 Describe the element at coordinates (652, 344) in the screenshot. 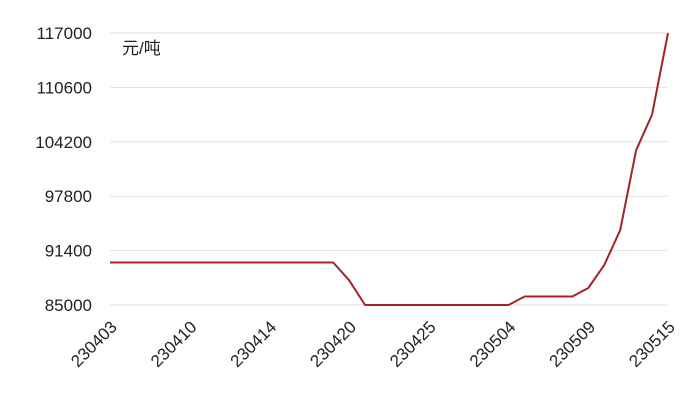

I see `x-tick-label: 230515` at that location.